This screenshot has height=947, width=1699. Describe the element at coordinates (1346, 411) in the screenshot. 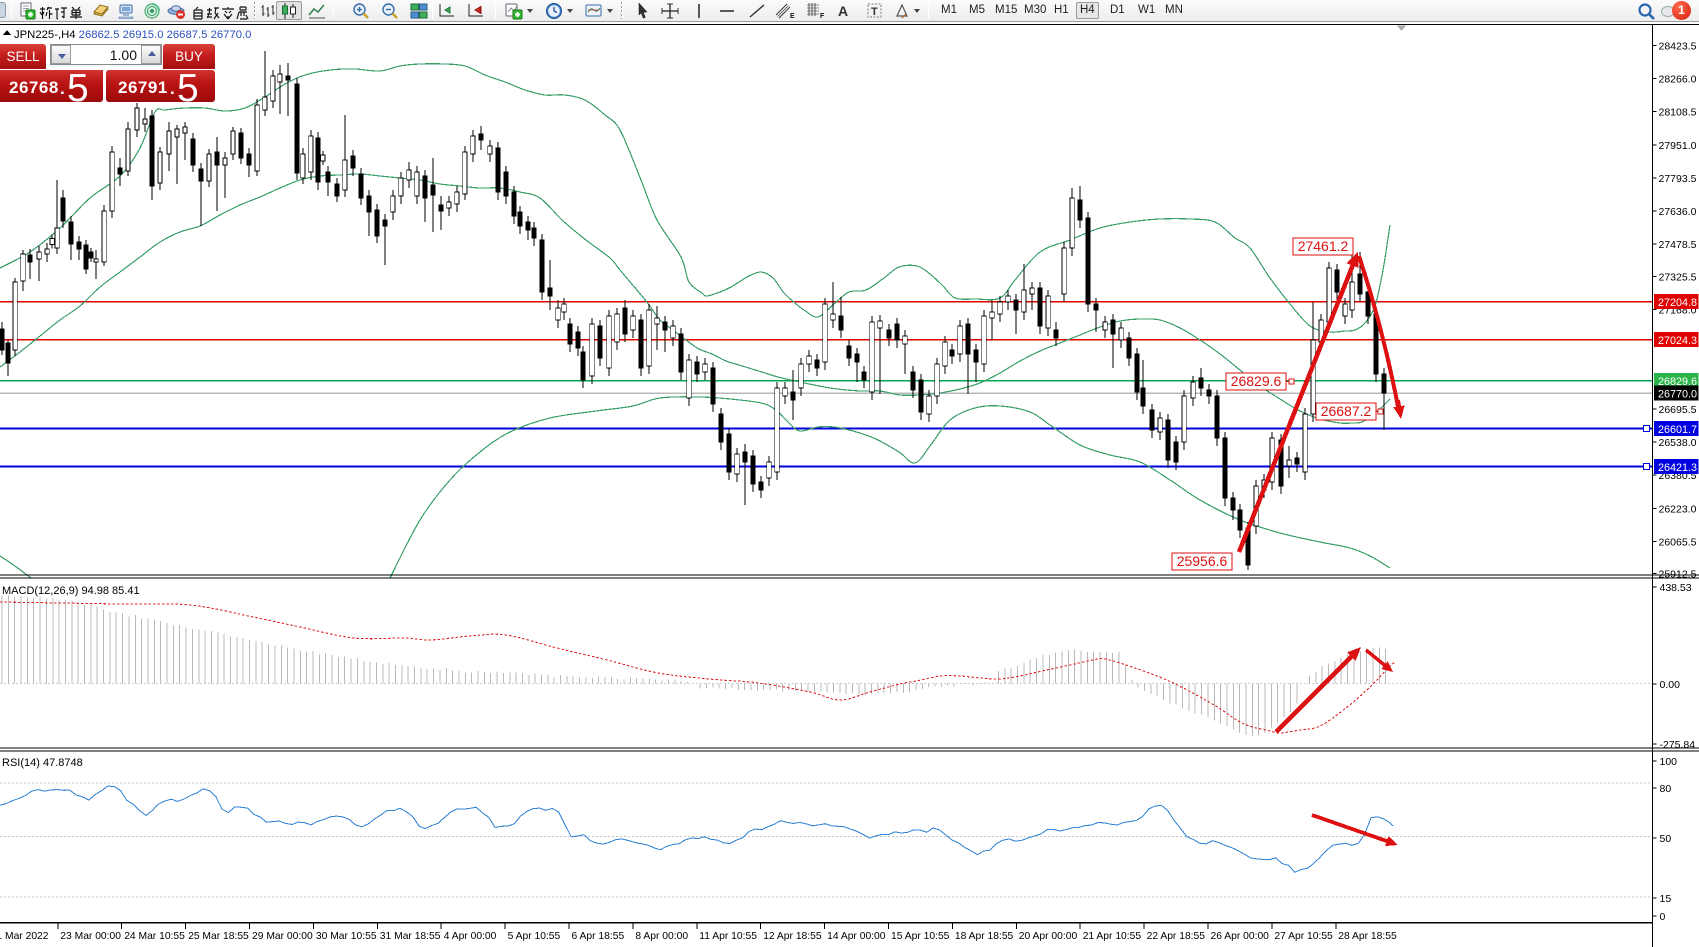

I see `svg-text: 26687.2` at that location.